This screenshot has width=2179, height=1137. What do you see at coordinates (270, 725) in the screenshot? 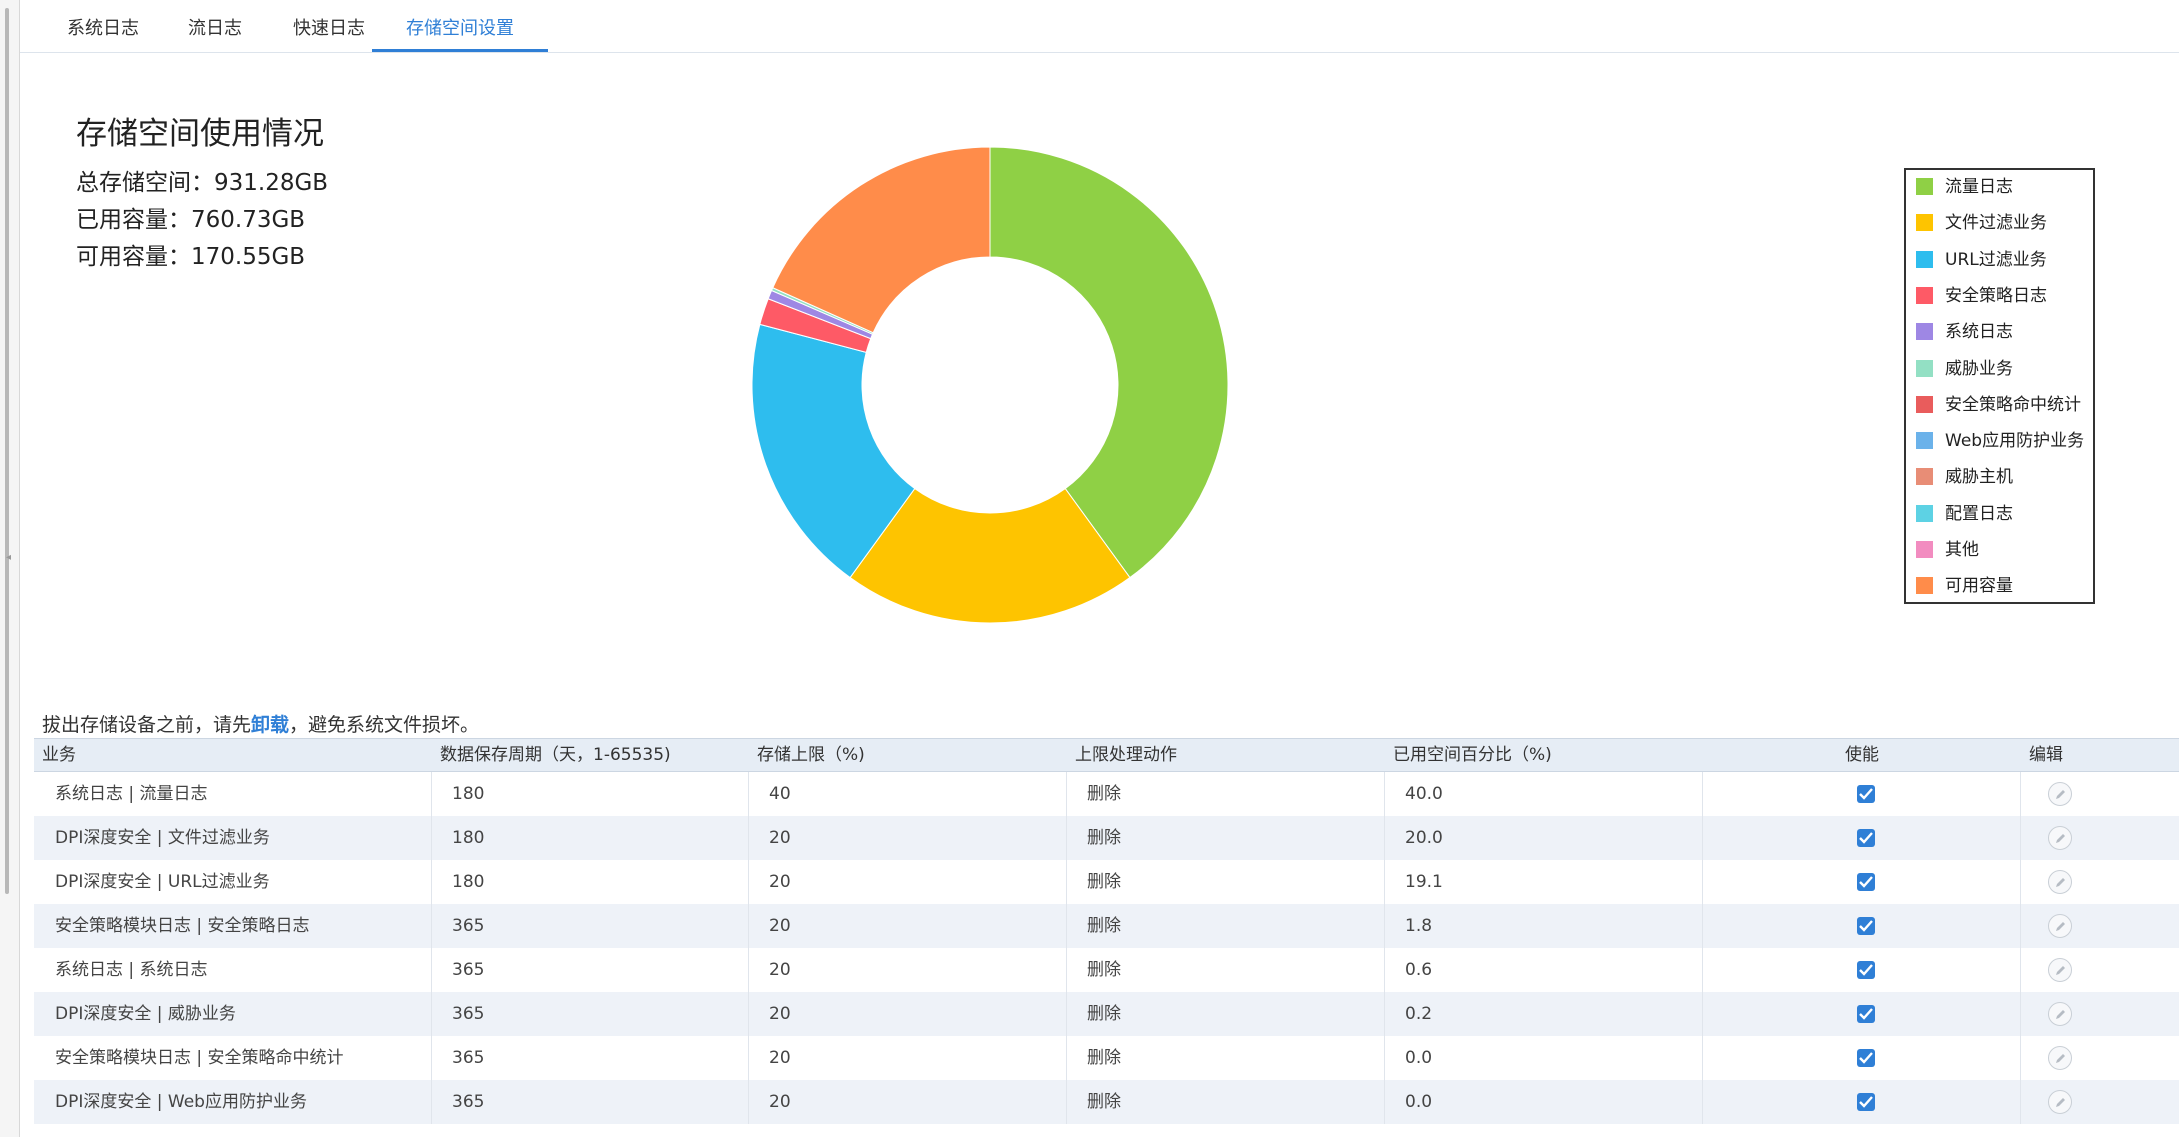
I see `unmount-link: 卸载` at bounding box center [270, 725].